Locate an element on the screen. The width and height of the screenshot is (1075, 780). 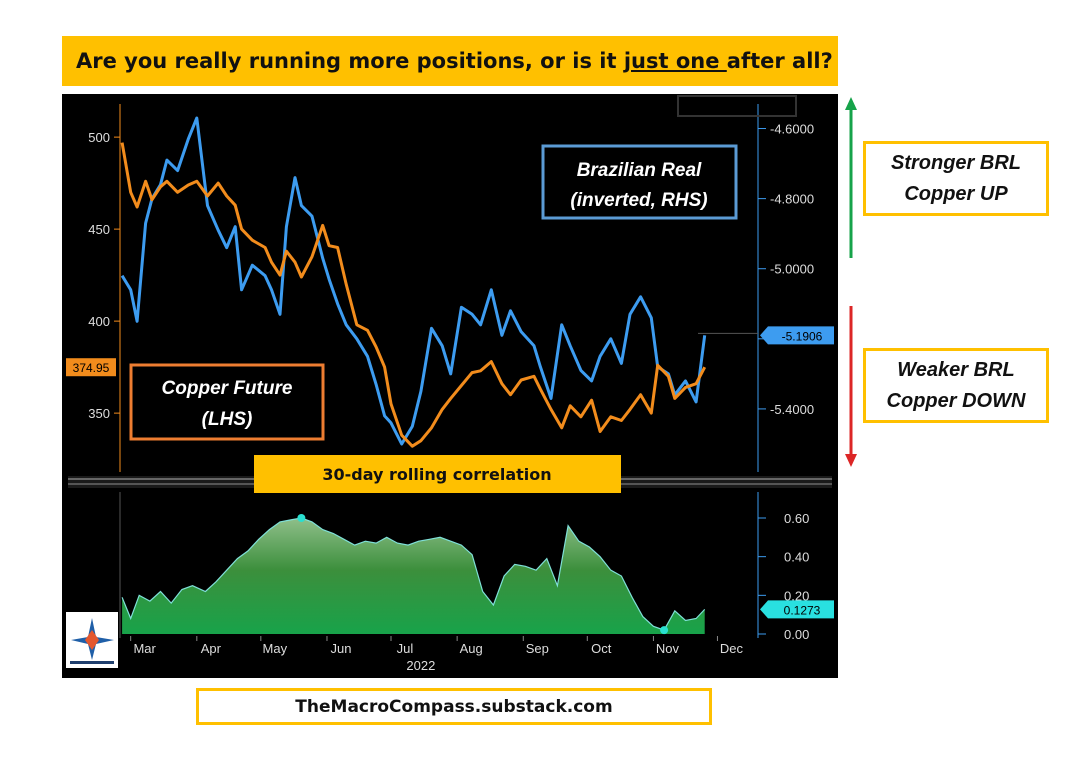
brazilian-real-sublabel: (inverted, RHS) is located at coordinates (638, 200).